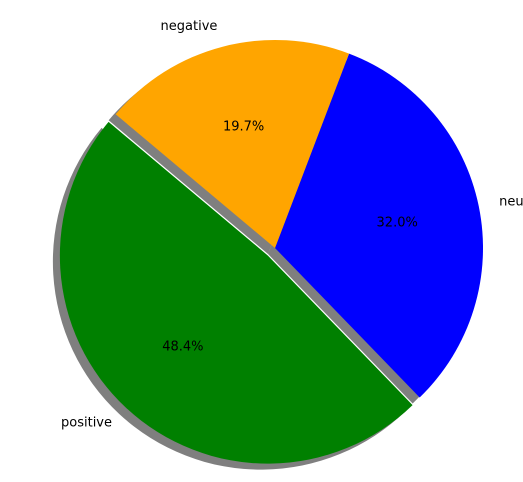  Describe the element at coordinates (182, 346) in the screenshot. I see `percent-label-positive: 48.4%` at that location.